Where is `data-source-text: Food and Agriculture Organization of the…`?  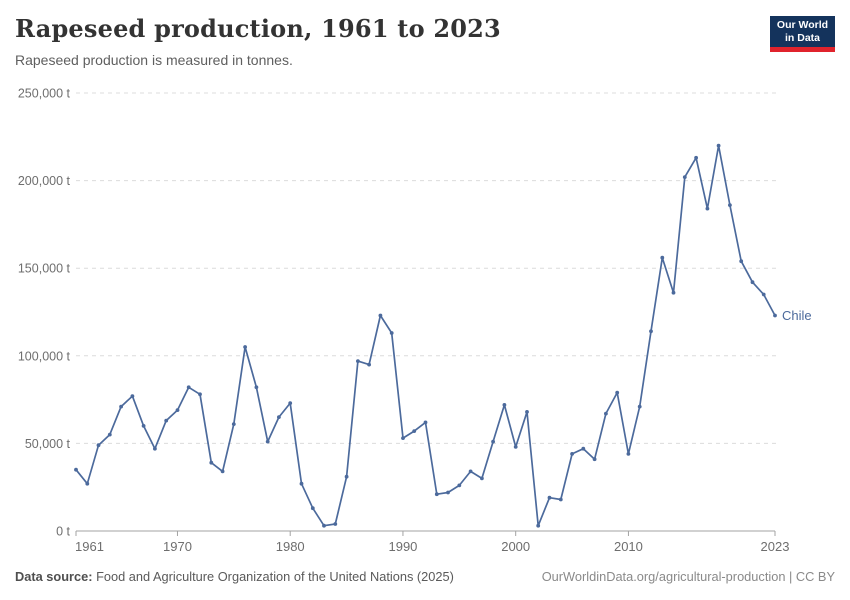
data-source-text: Food and Agriculture Organization of the… is located at coordinates (273, 576).